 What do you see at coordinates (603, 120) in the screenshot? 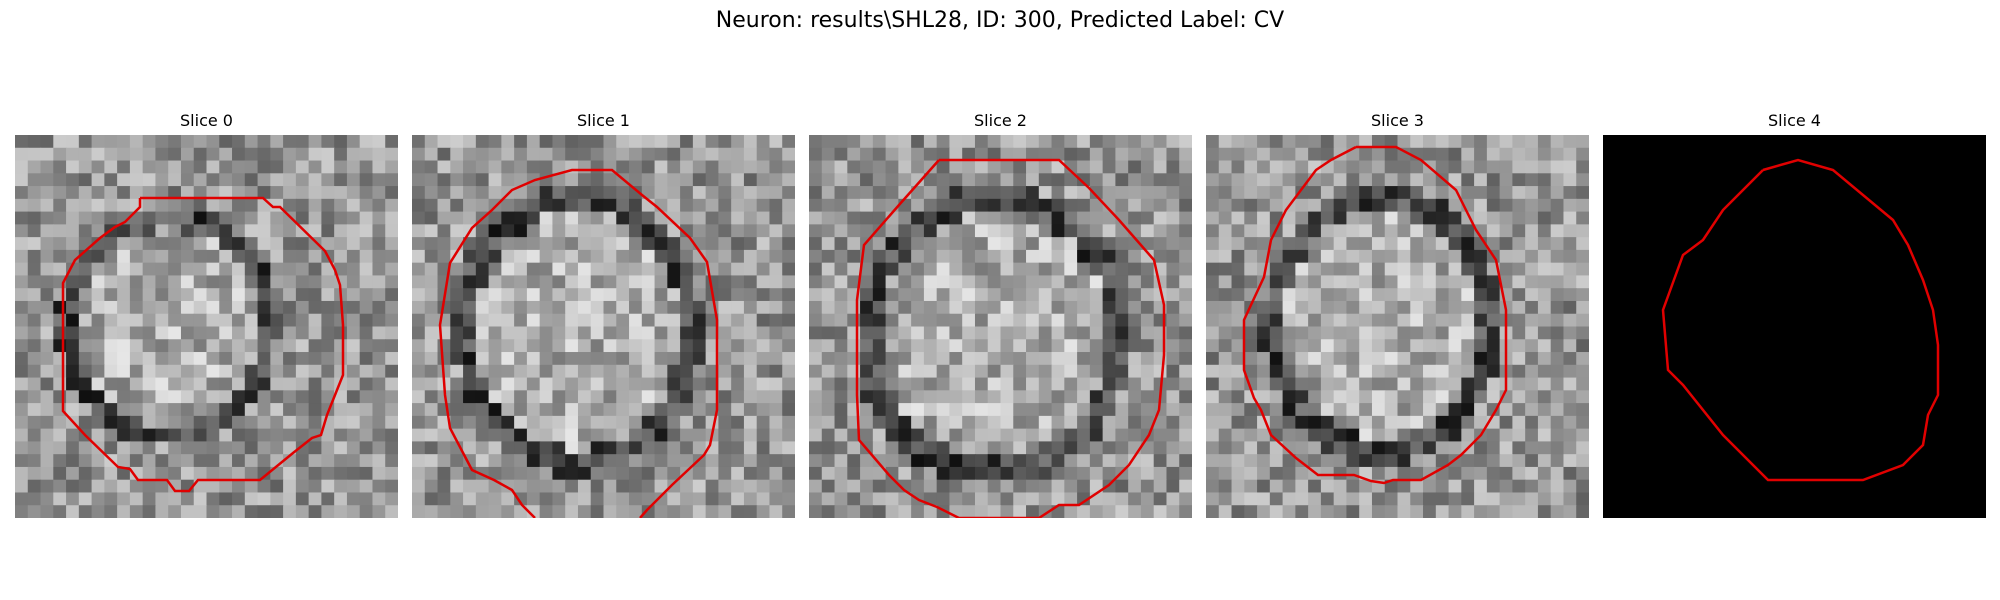
I see `slice-title-1: Slice 1` at bounding box center [603, 120].